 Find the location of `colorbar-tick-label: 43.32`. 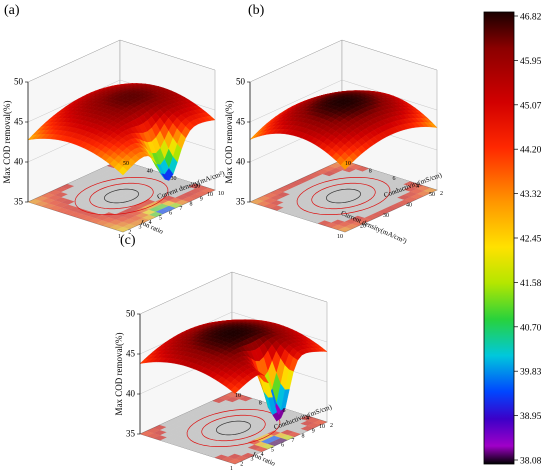

colorbar-tick-label: 43.32 is located at coordinates (531, 195).